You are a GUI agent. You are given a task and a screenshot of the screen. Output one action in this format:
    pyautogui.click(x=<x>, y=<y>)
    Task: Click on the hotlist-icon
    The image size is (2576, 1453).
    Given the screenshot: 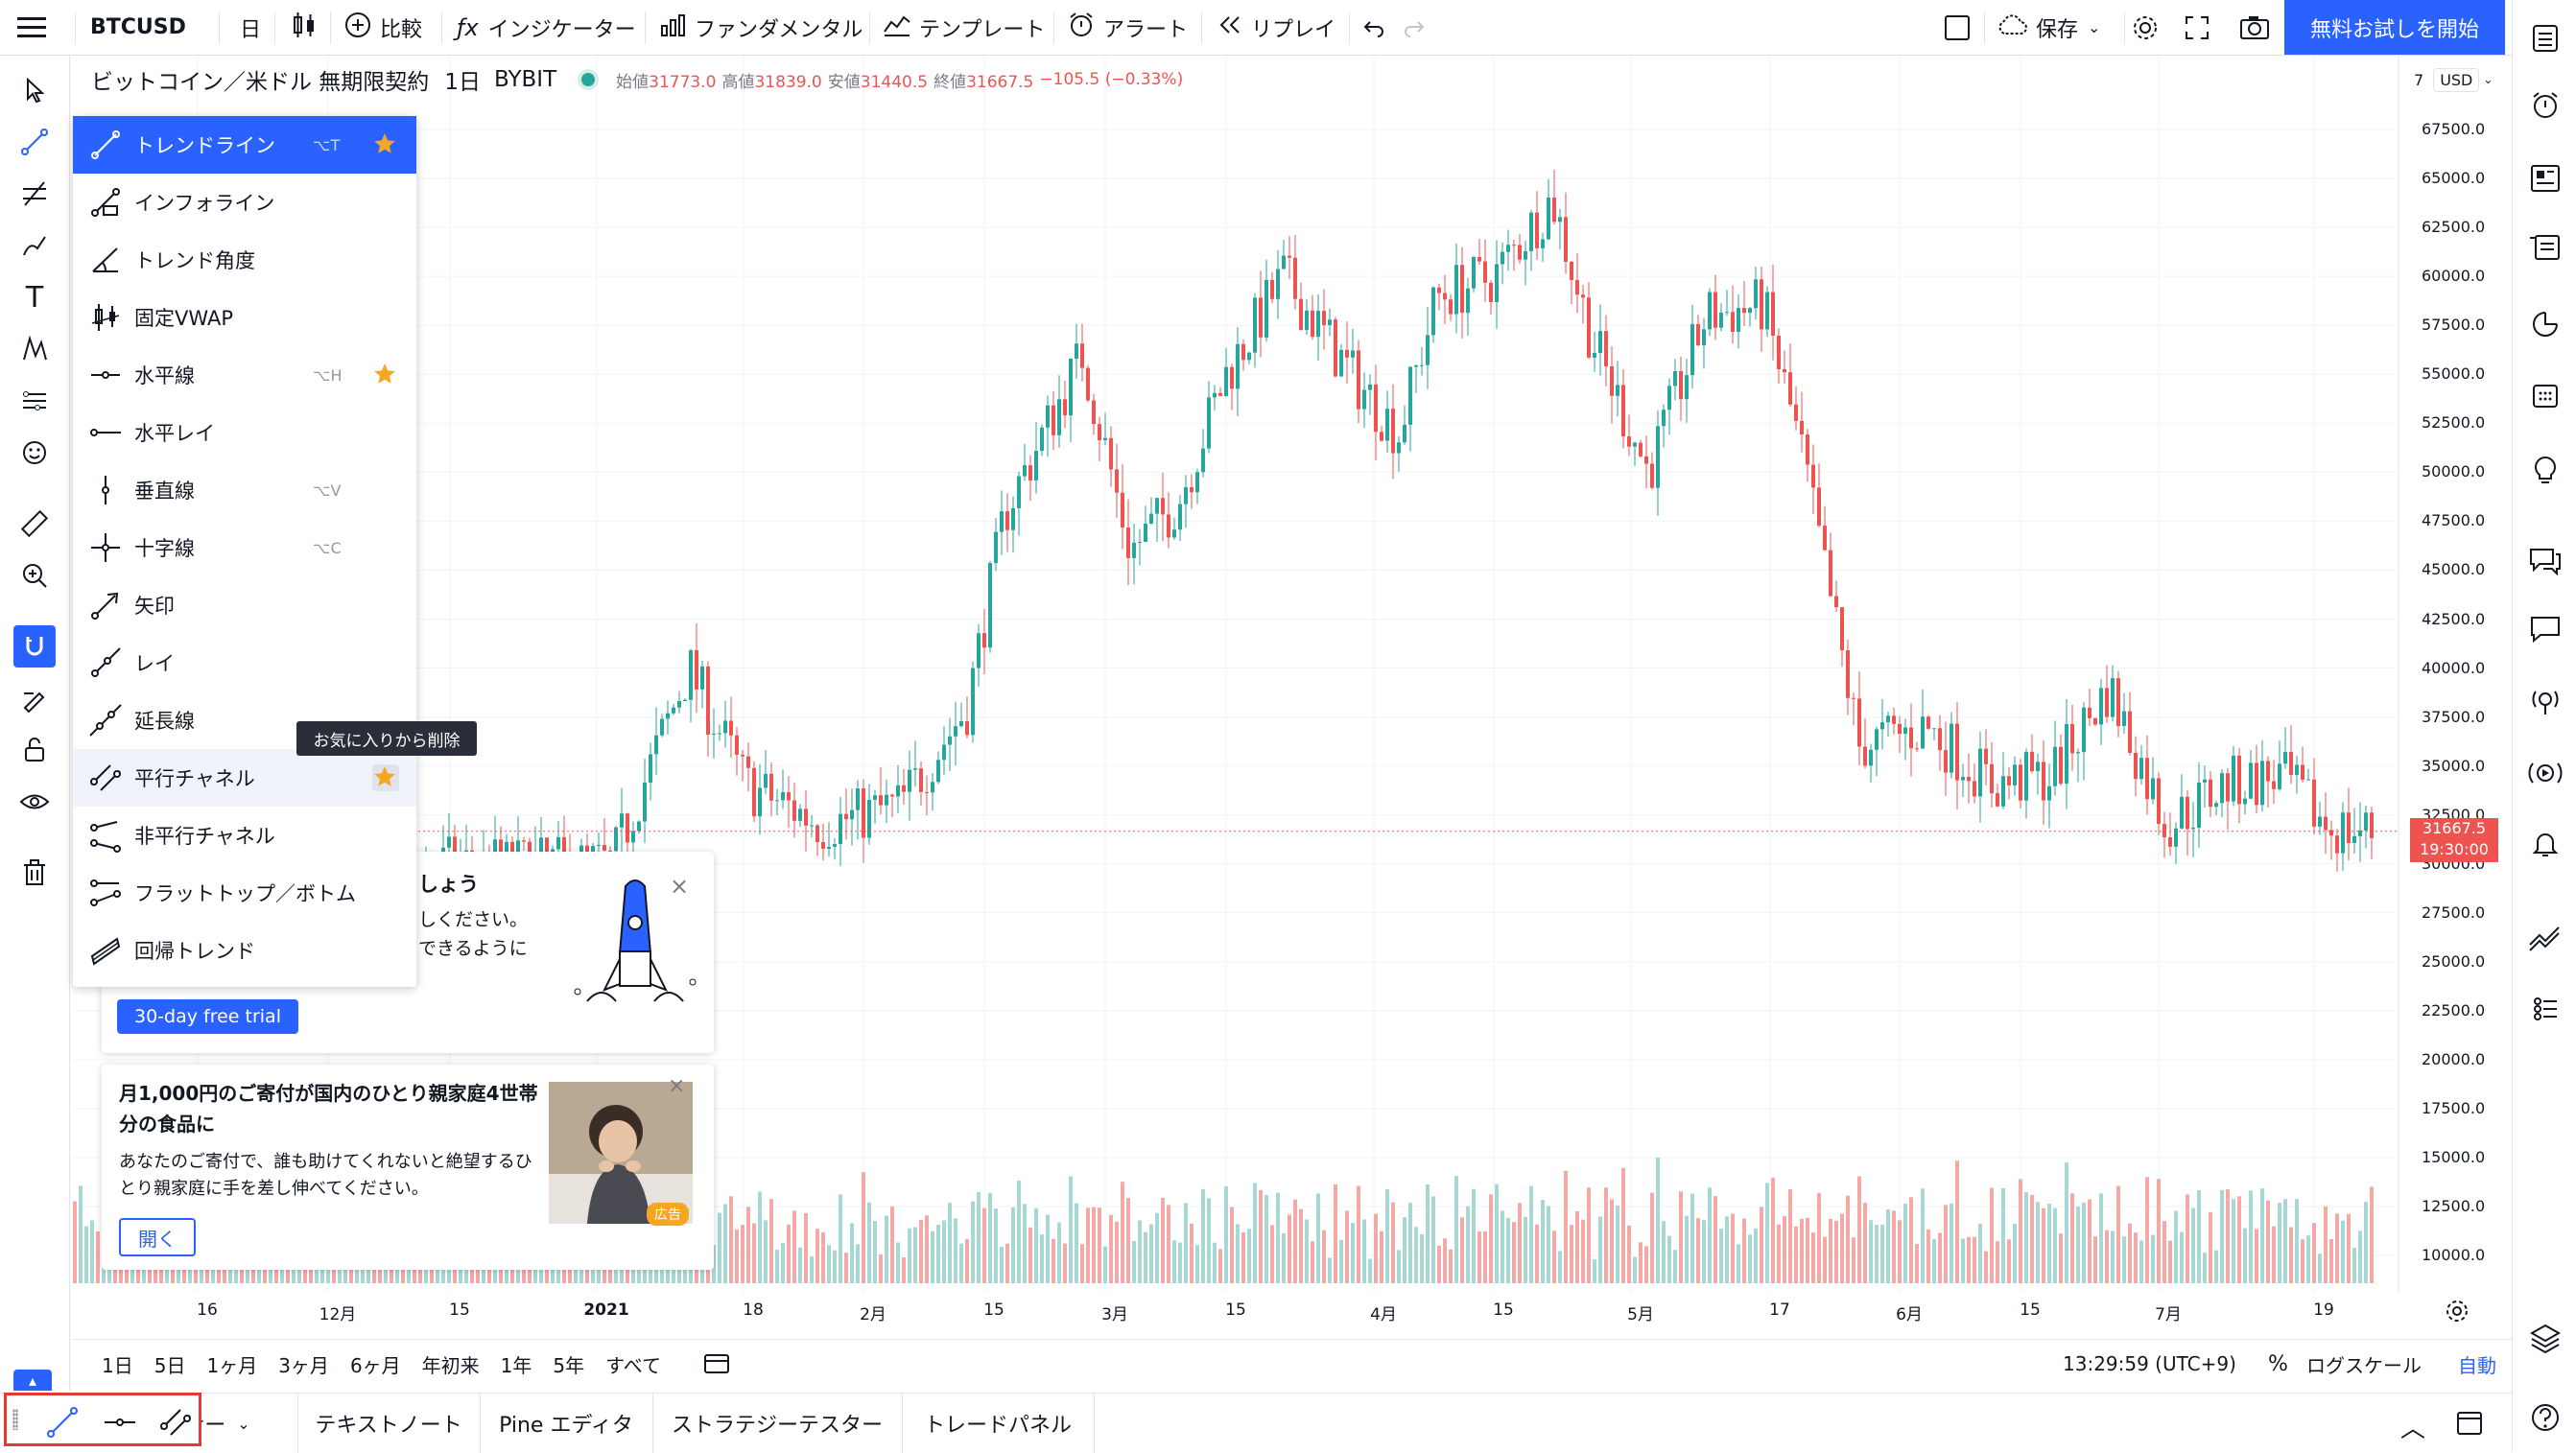 What is the action you would take?
    pyautogui.click(x=2545, y=324)
    